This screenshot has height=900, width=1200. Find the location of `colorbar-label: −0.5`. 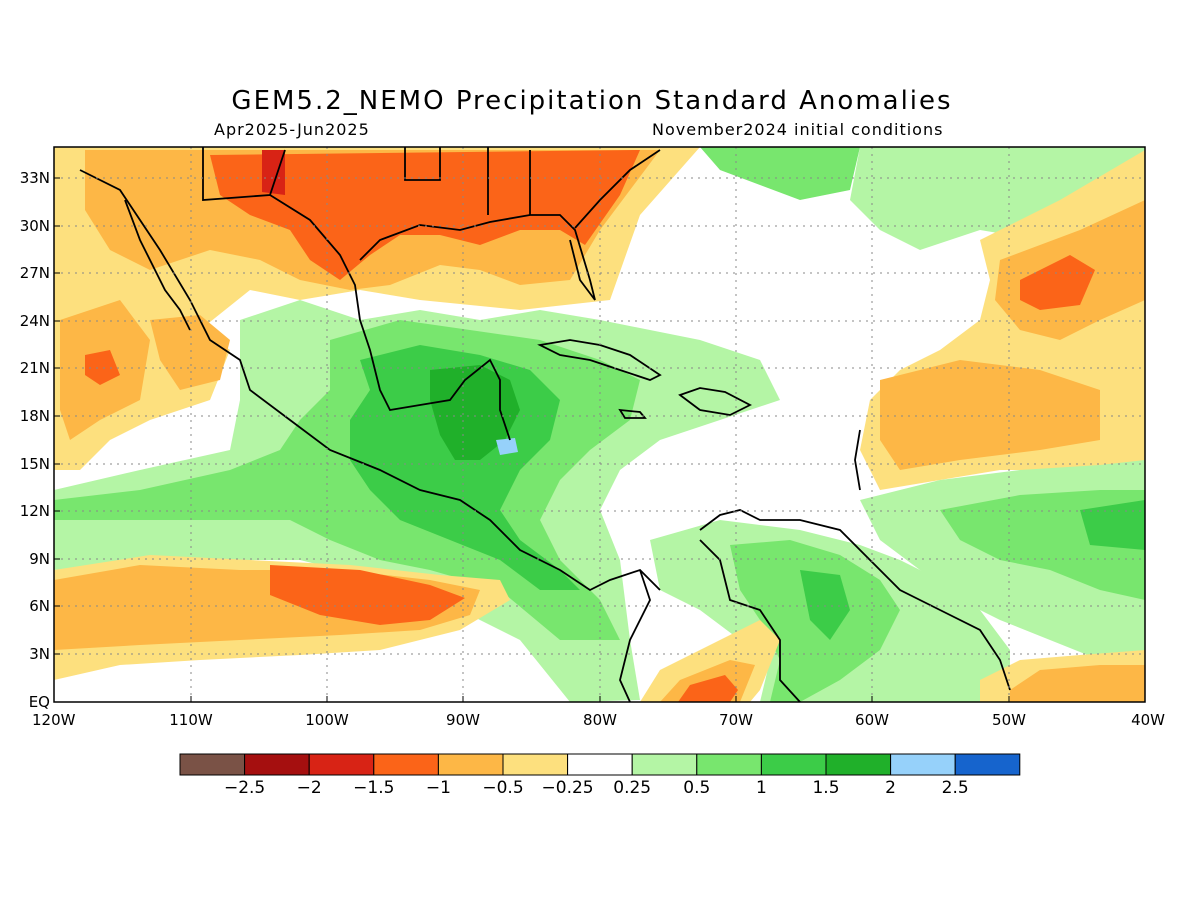

colorbar-label: −0.5 is located at coordinates (502, 788).